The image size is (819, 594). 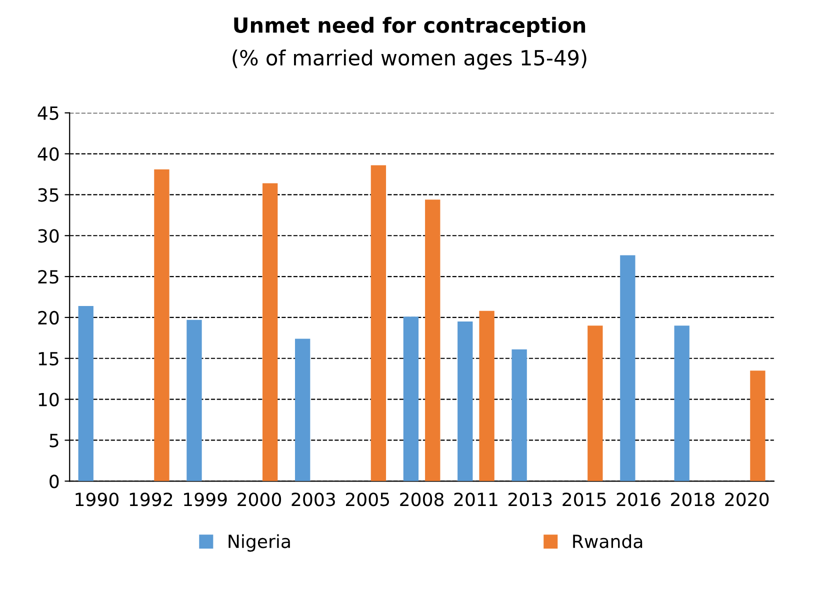 I want to click on legend-label: Rwanda, so click(x=607, y=541).